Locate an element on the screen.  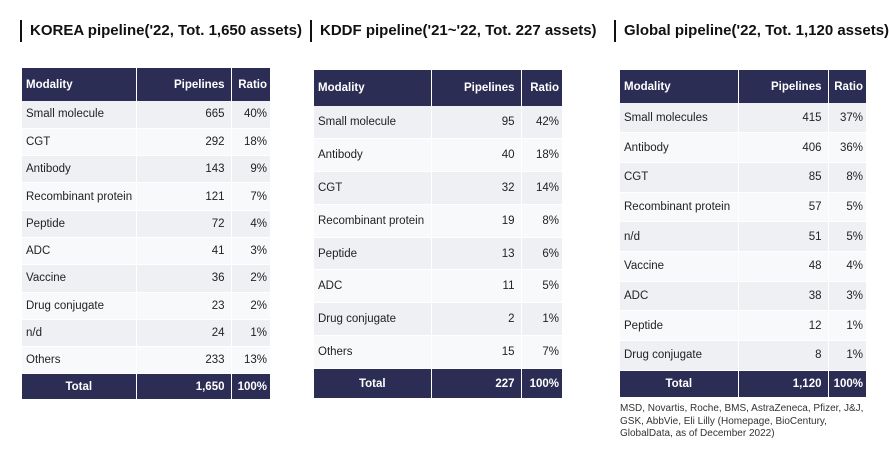
total-label: Total is located at coordinates (679, 384).